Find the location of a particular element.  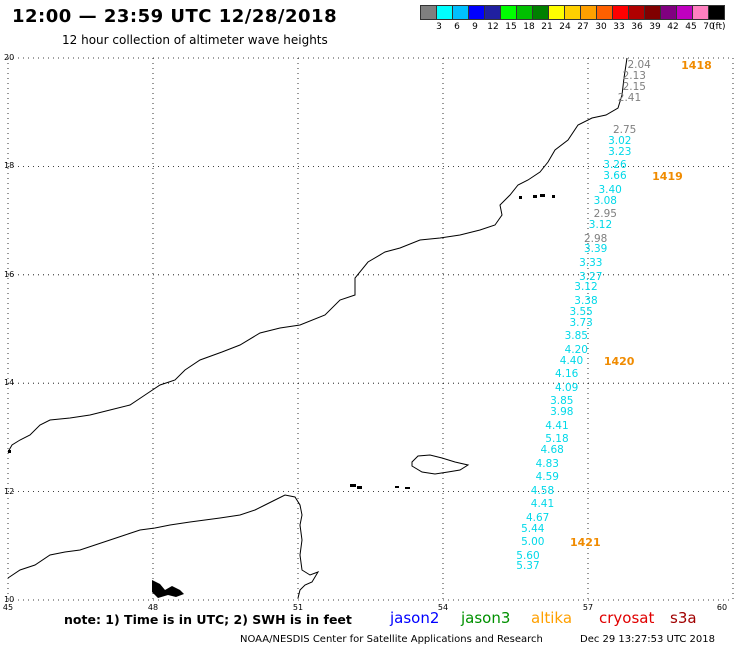

colorbar-label: 24 is located at coordinates (565, 27).